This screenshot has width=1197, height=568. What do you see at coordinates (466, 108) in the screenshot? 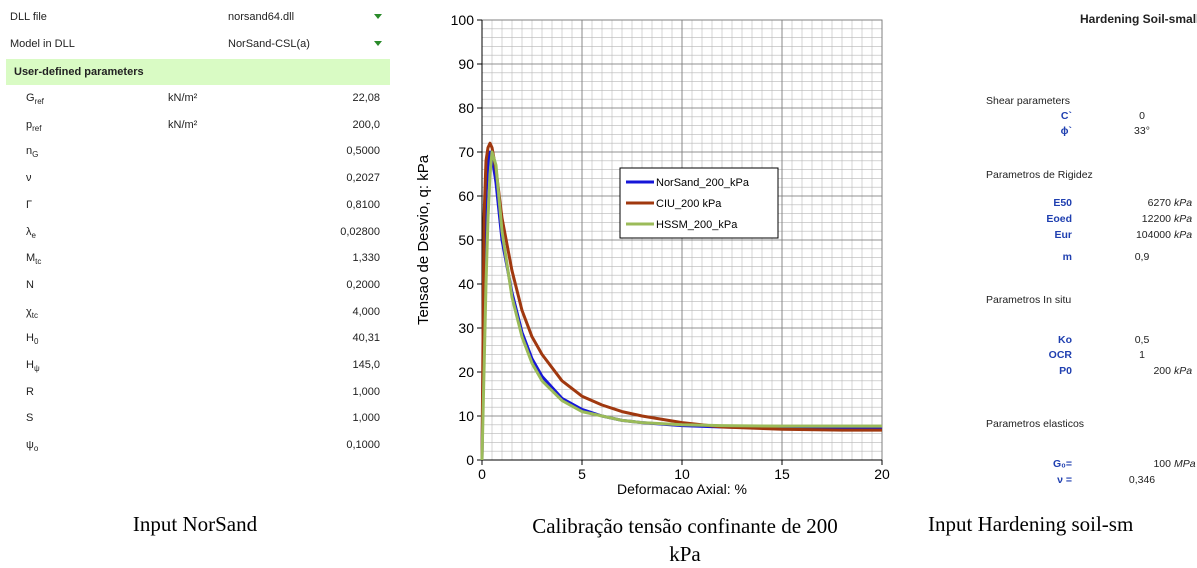
I see `y-tick-label: 80` at bounding box center [466, 108].